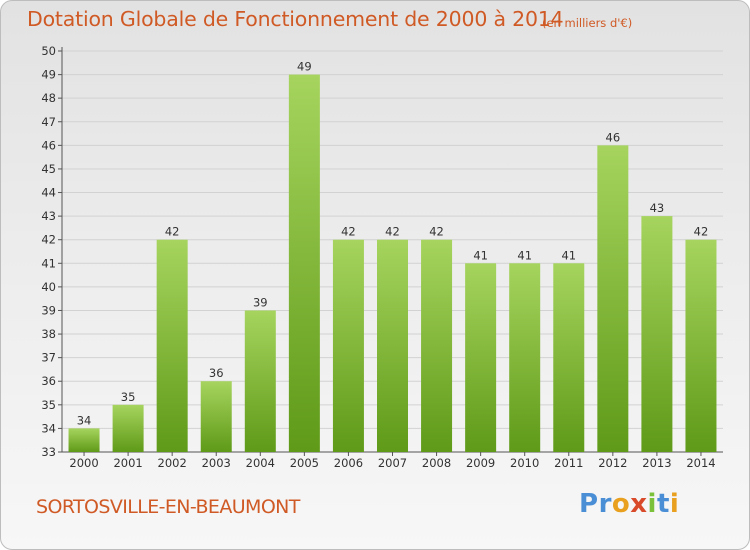  Describe the element at coordinates (605, 504) in the screenshot. I see `logo-letter: r` at that location.